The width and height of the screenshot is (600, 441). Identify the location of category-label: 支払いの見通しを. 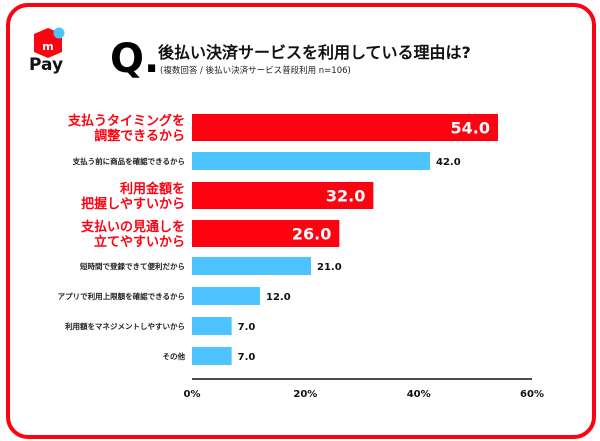
(132, 227).